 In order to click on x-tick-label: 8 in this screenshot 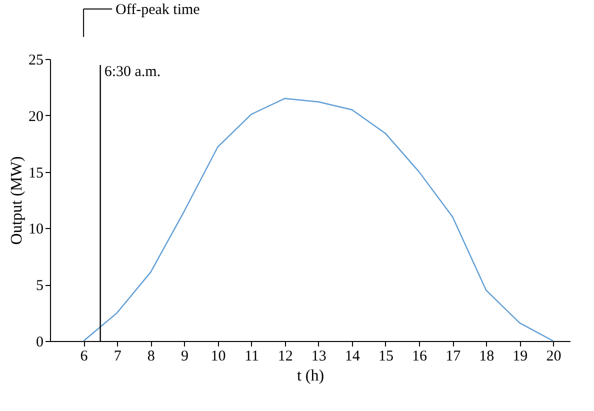, I will do `click(151, 356)`.